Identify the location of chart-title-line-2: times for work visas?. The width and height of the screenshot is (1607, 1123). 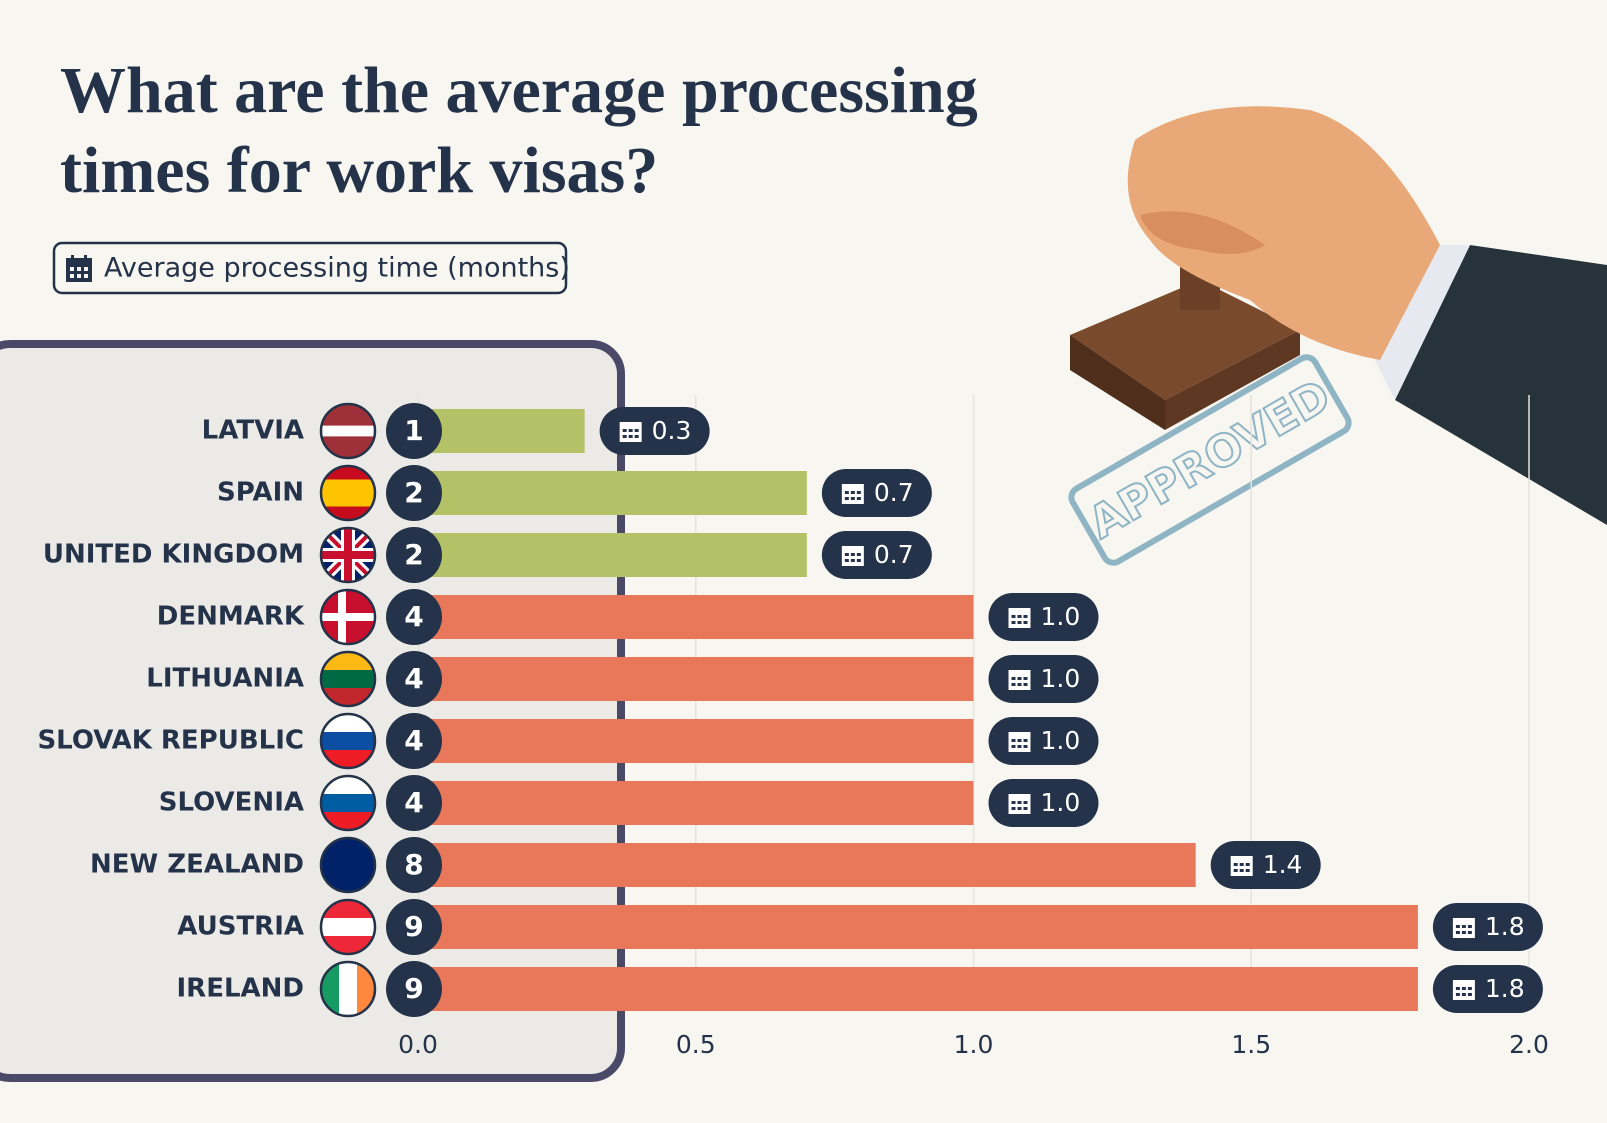
(359, 170).